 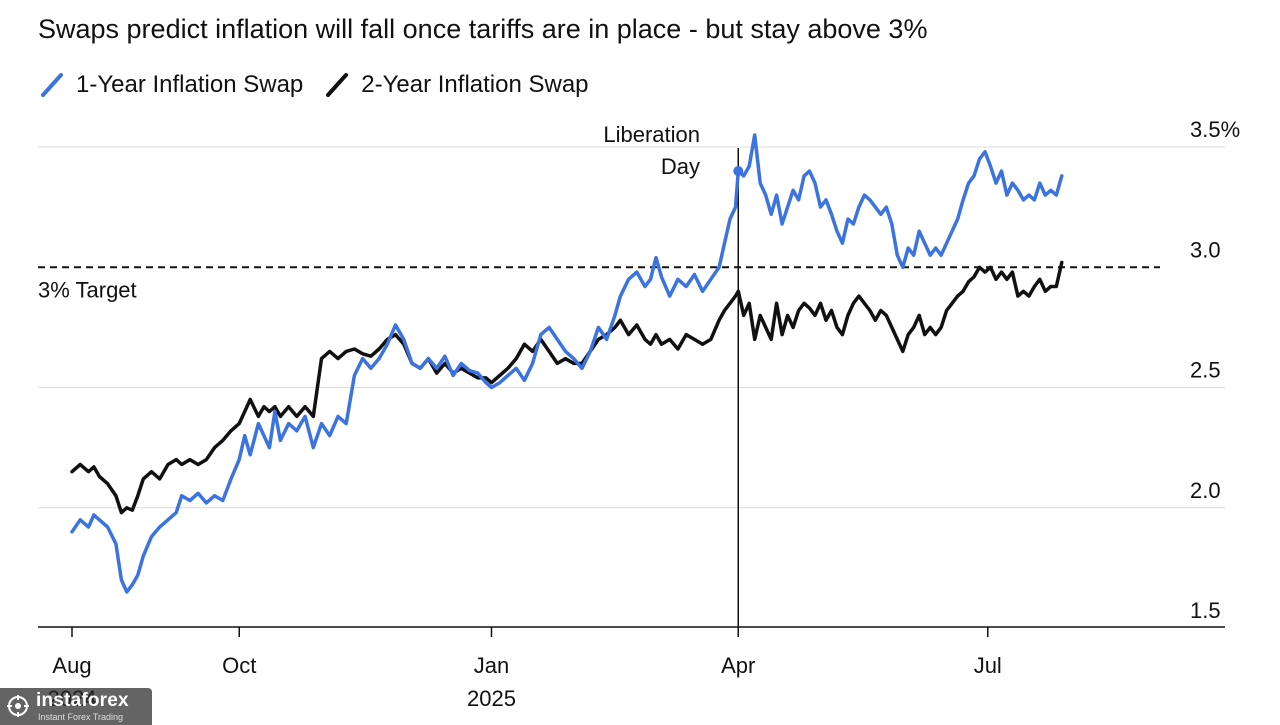 I want to click on watermark-brand: instaforex, so click(x=82, y=700).